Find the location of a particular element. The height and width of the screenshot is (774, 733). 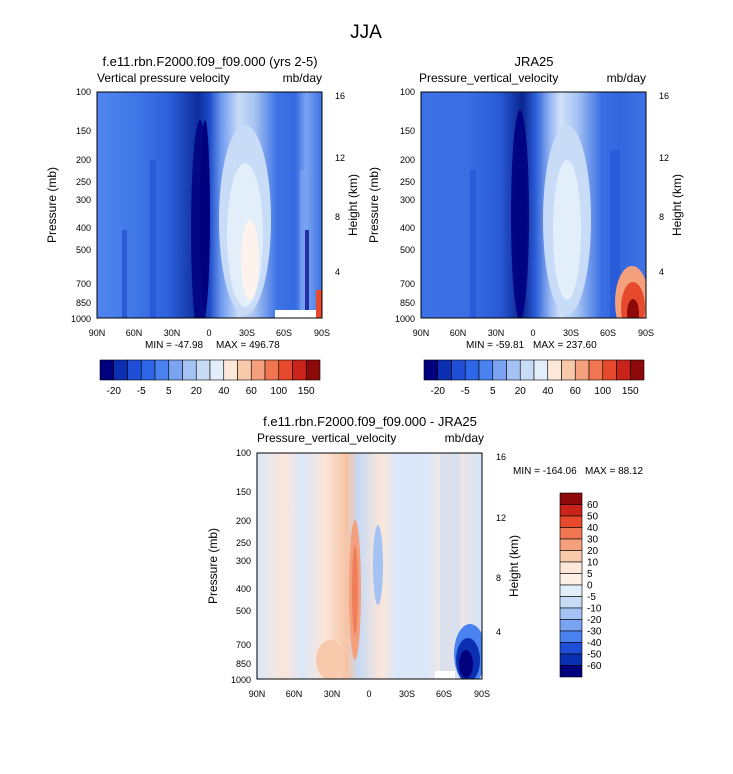

panel-obs-height-label: Height (km) is located at coordinates (677, 205).